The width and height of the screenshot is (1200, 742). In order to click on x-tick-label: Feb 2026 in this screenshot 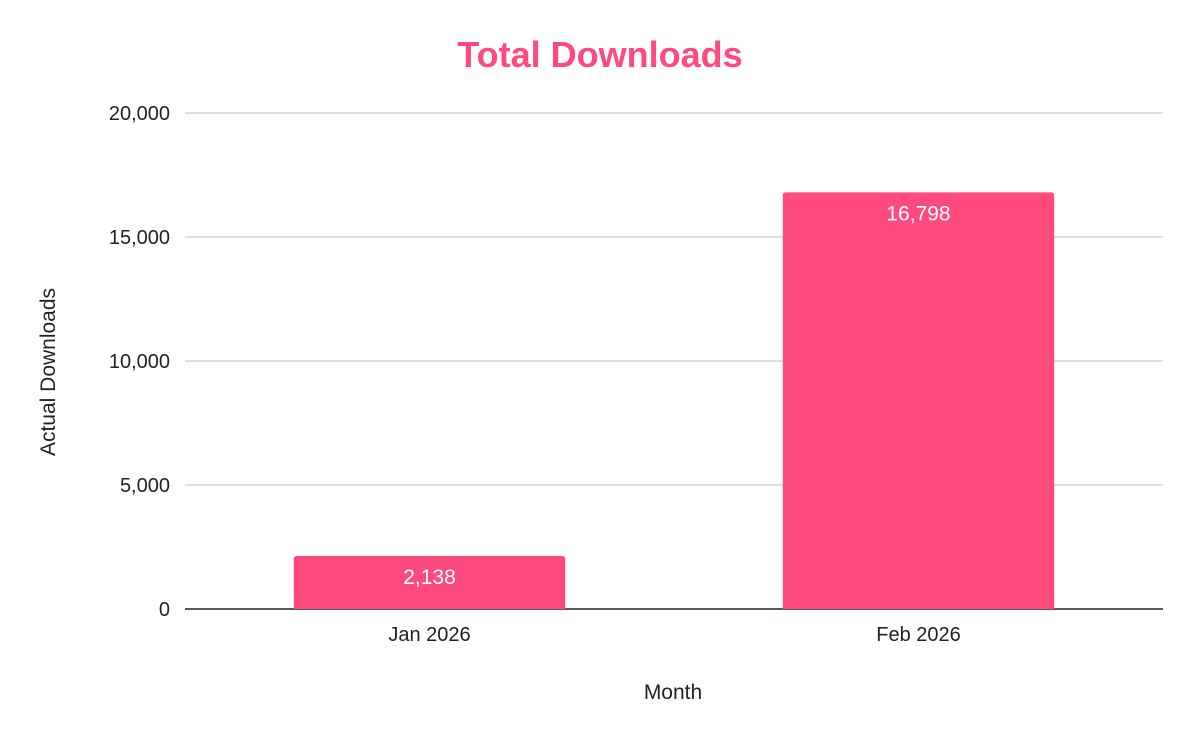, I will do `click(918, 635)`.